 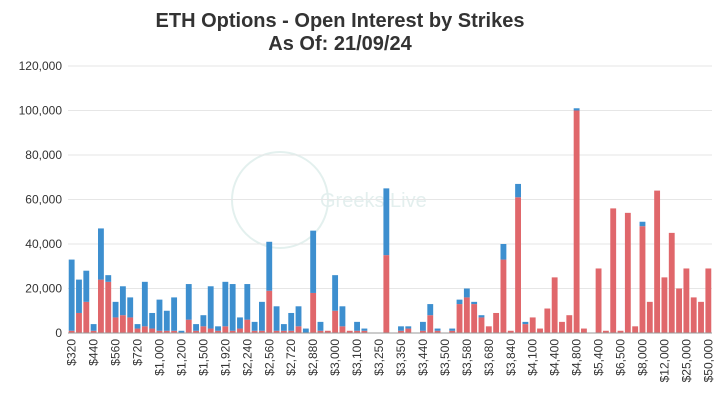 I want to click on x-tick-label: $1,200, so click(x=181, y=357).